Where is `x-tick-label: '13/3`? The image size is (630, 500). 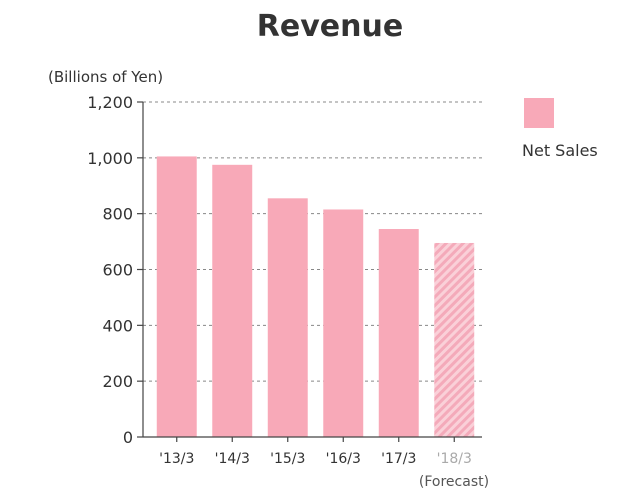 x-tick-label: '13/3 is located at coordinates (176, 459).